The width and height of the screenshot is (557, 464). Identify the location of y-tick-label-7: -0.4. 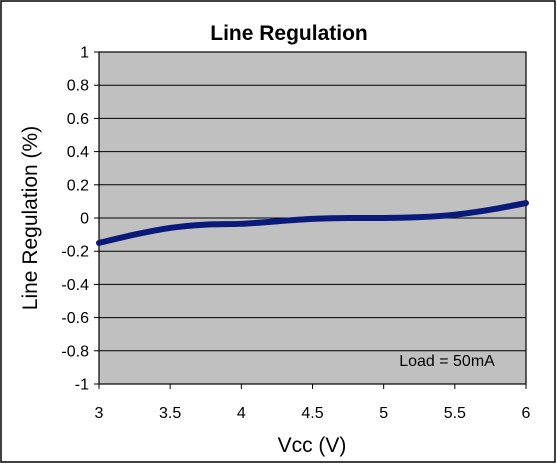
(75, 285).